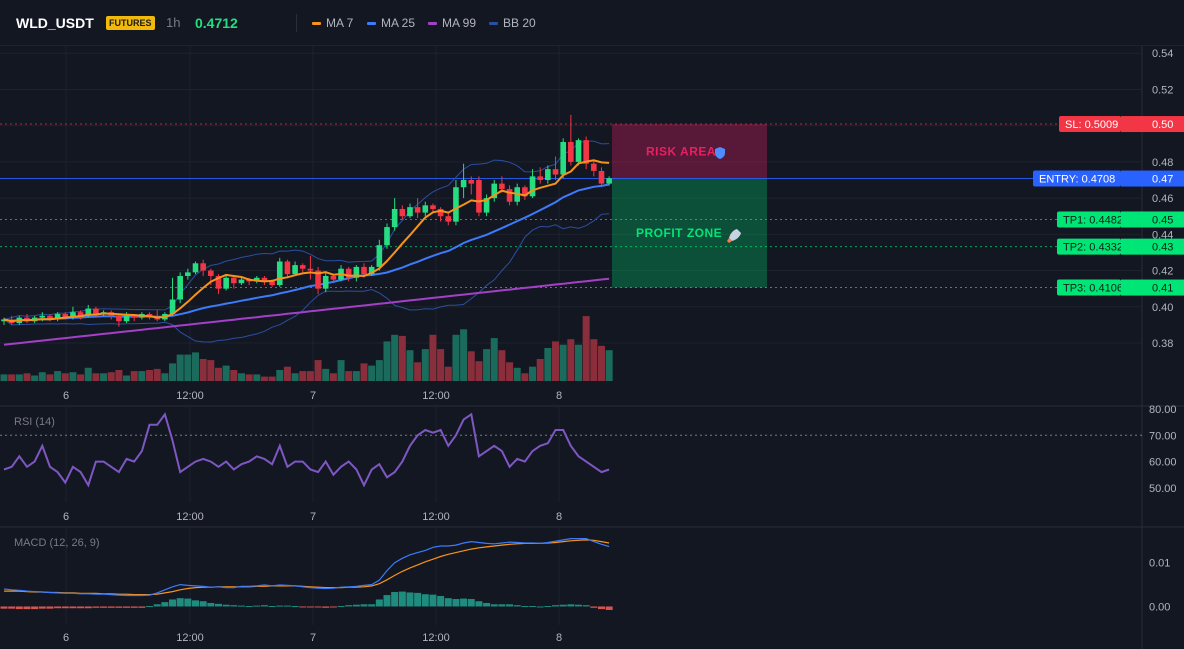  What do you see at coordinates (1120, 287) in the screenshot?
I see `tp3-label: TP3: 0.4106 0.41` at bounding box center [1120, 287].